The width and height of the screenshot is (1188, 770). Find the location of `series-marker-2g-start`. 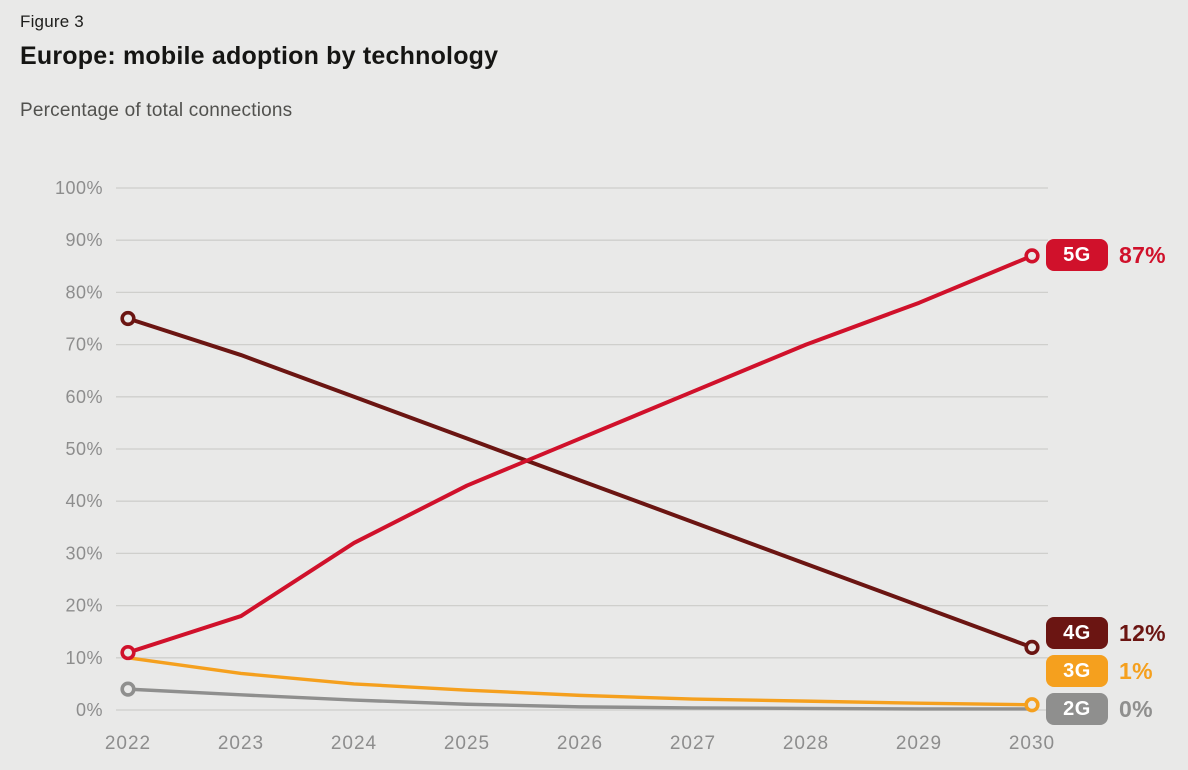

series-marker-2g-start is located at coordinates (128, 689).